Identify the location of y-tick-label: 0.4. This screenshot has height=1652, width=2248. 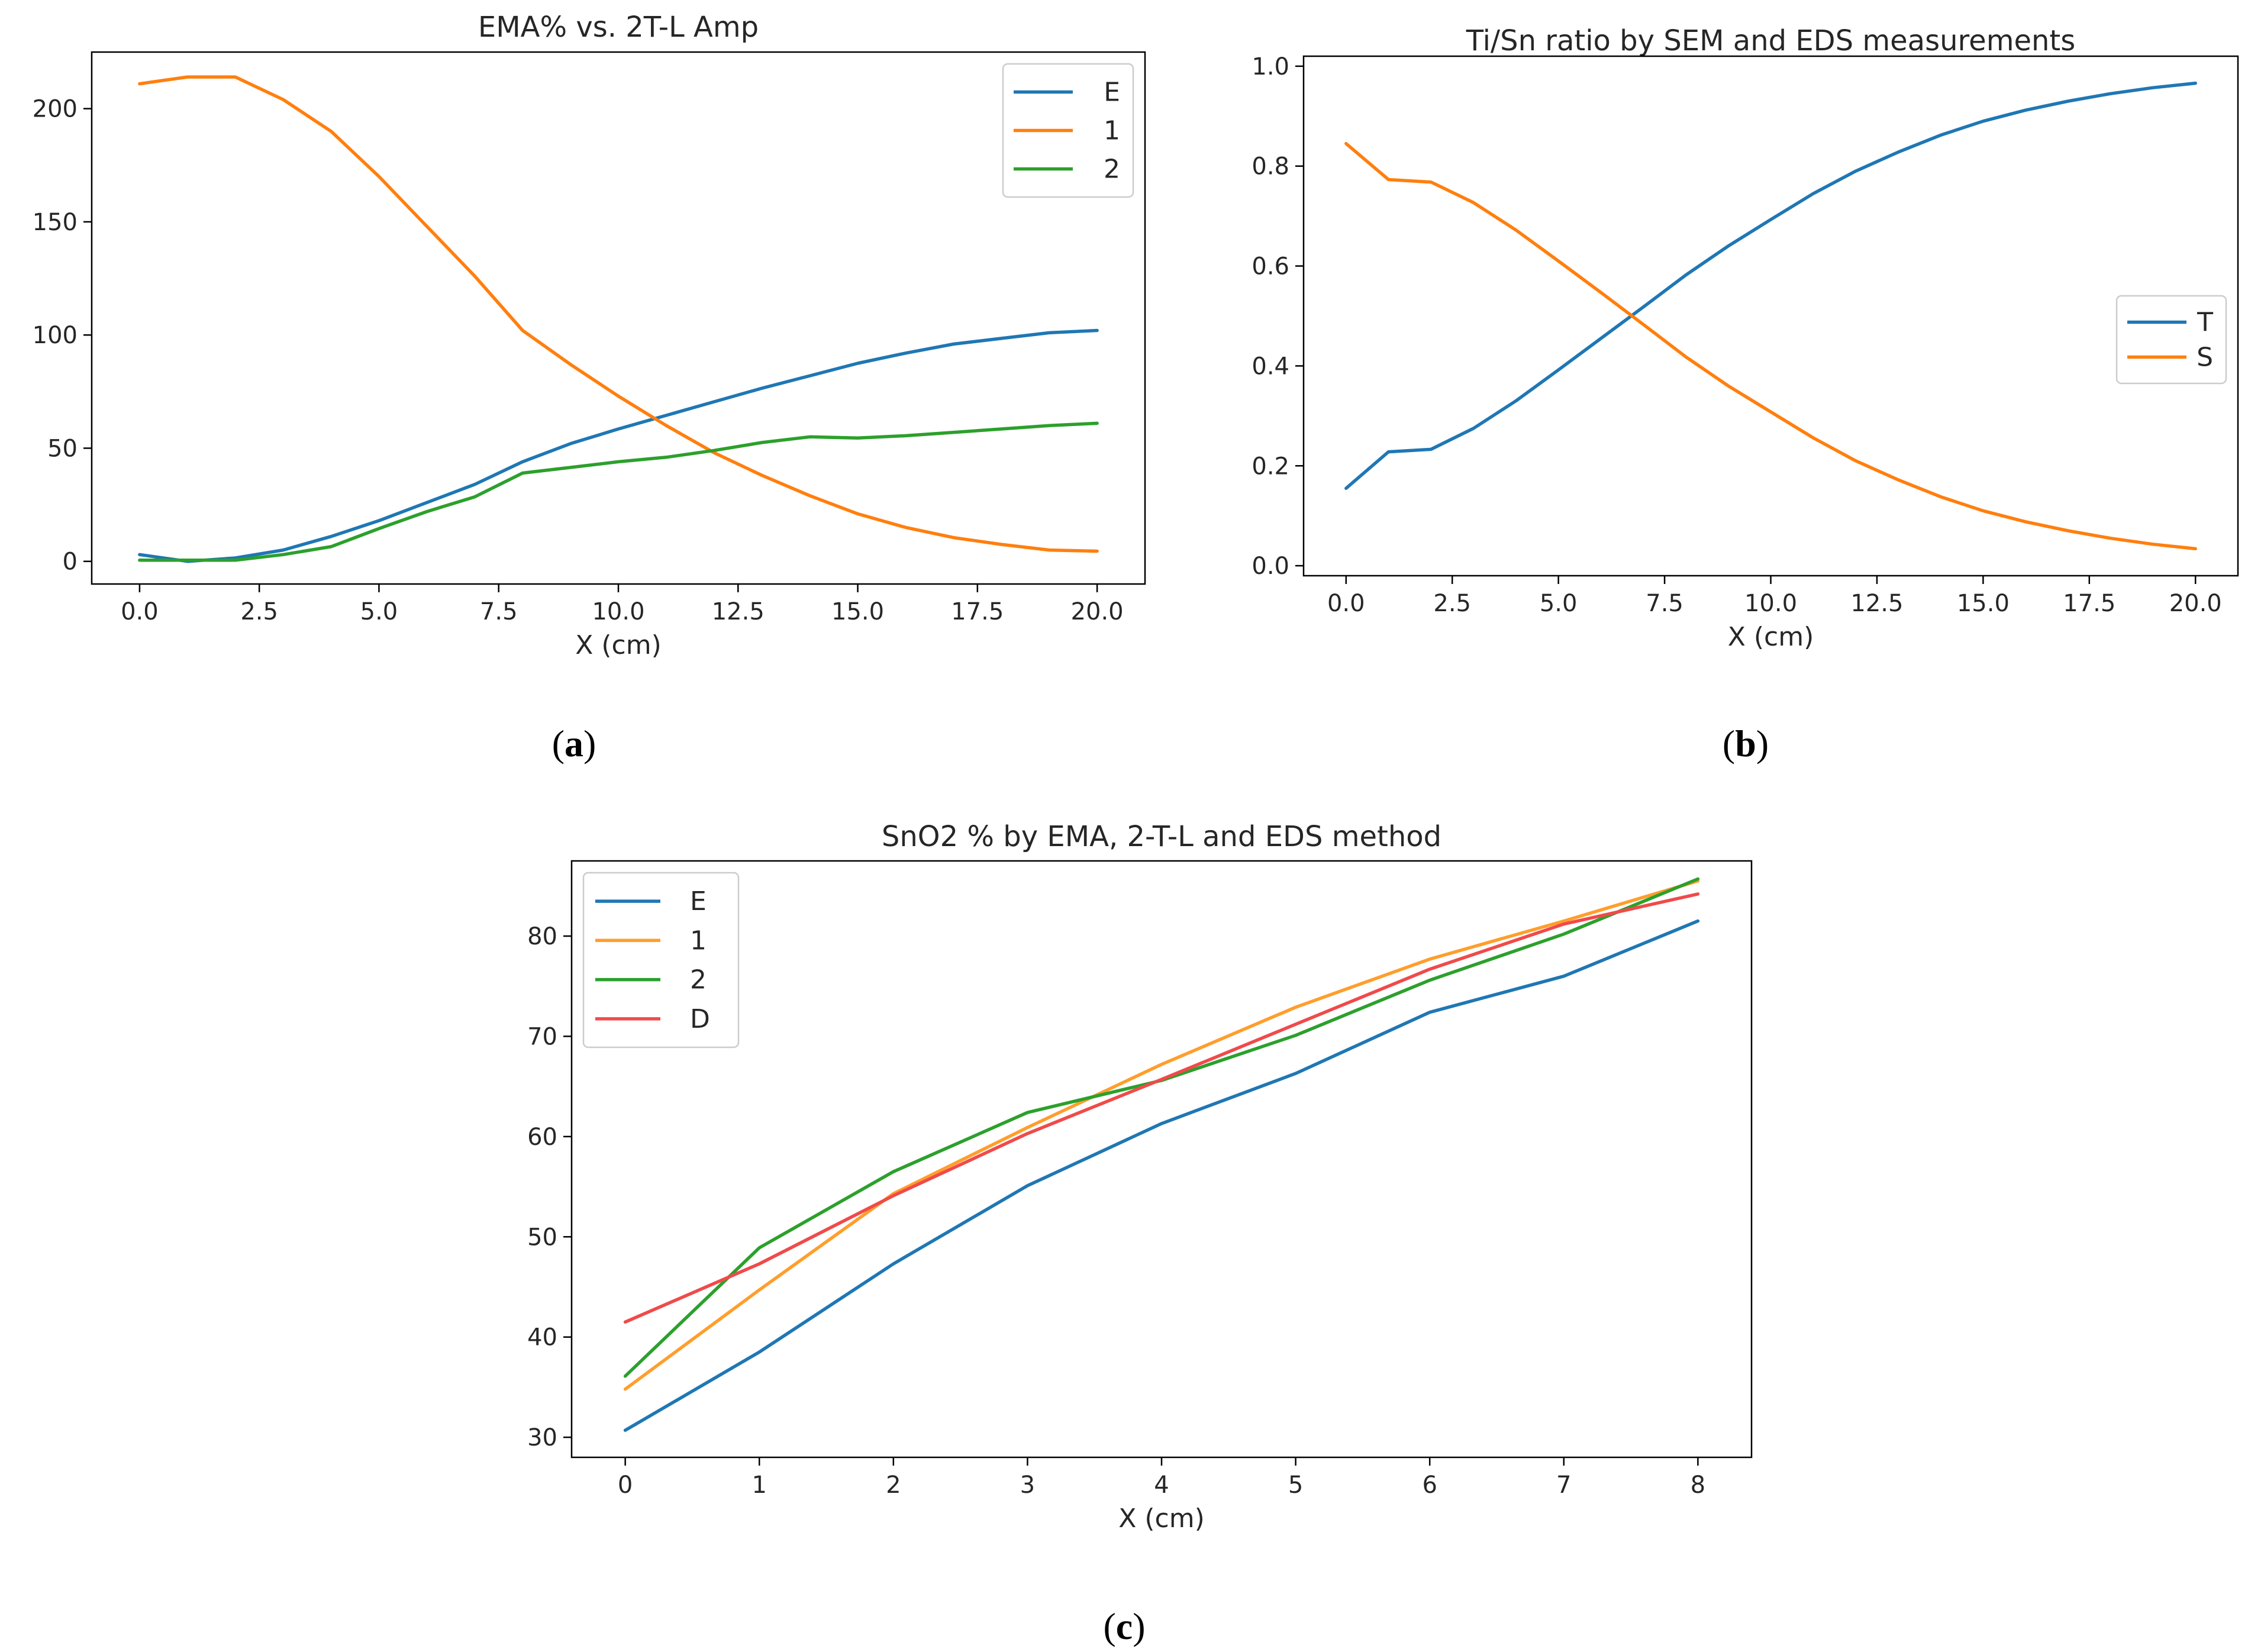
(1270, 367).